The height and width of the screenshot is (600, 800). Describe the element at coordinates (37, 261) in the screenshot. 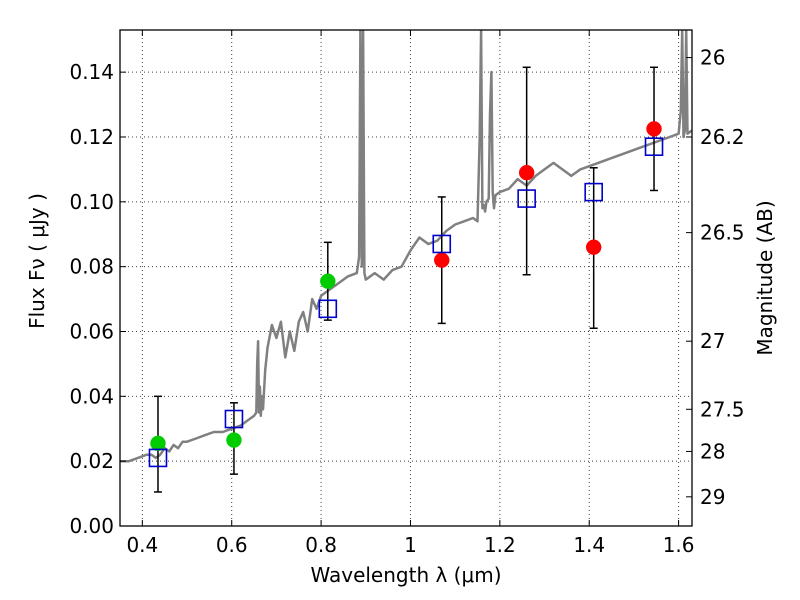

I see `y-axis-label-left: Flux Fν ( μJy )` at that location.